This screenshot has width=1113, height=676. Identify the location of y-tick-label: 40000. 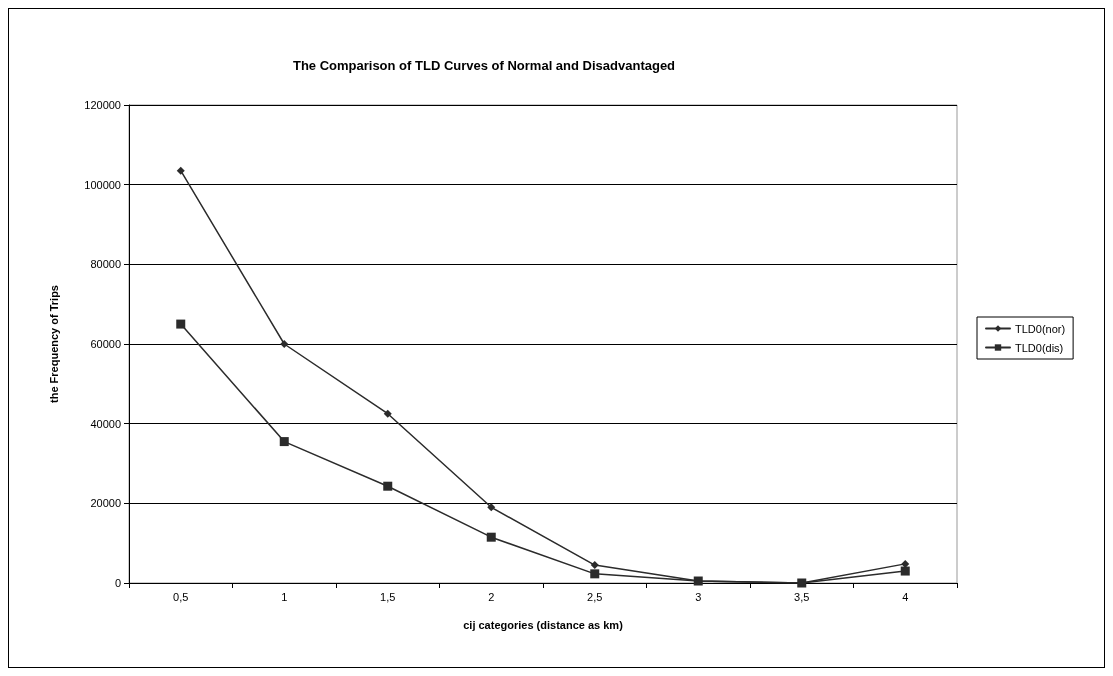
(105, 423).